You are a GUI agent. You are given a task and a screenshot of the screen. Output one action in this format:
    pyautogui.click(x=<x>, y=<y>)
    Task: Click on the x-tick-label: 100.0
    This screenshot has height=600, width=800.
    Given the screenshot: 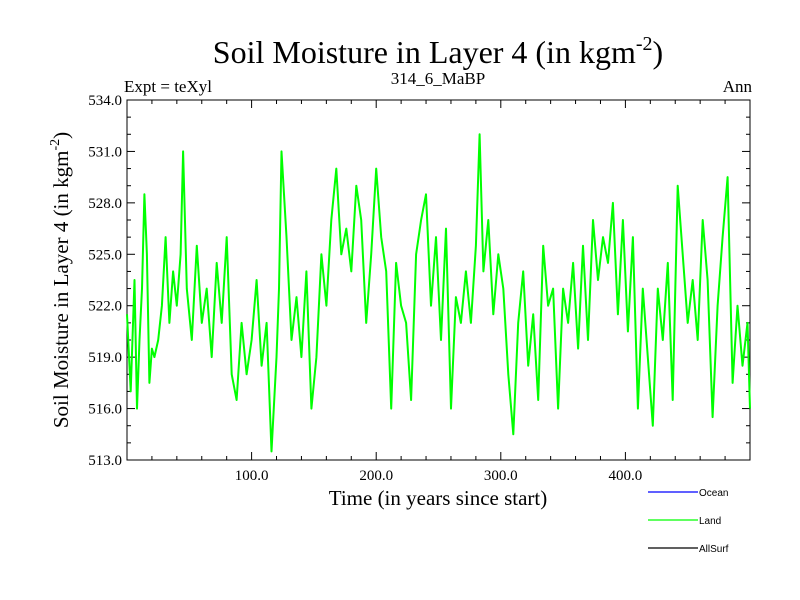 What is the action you would take?
    pyautogui.click(x=252, y=476)
    